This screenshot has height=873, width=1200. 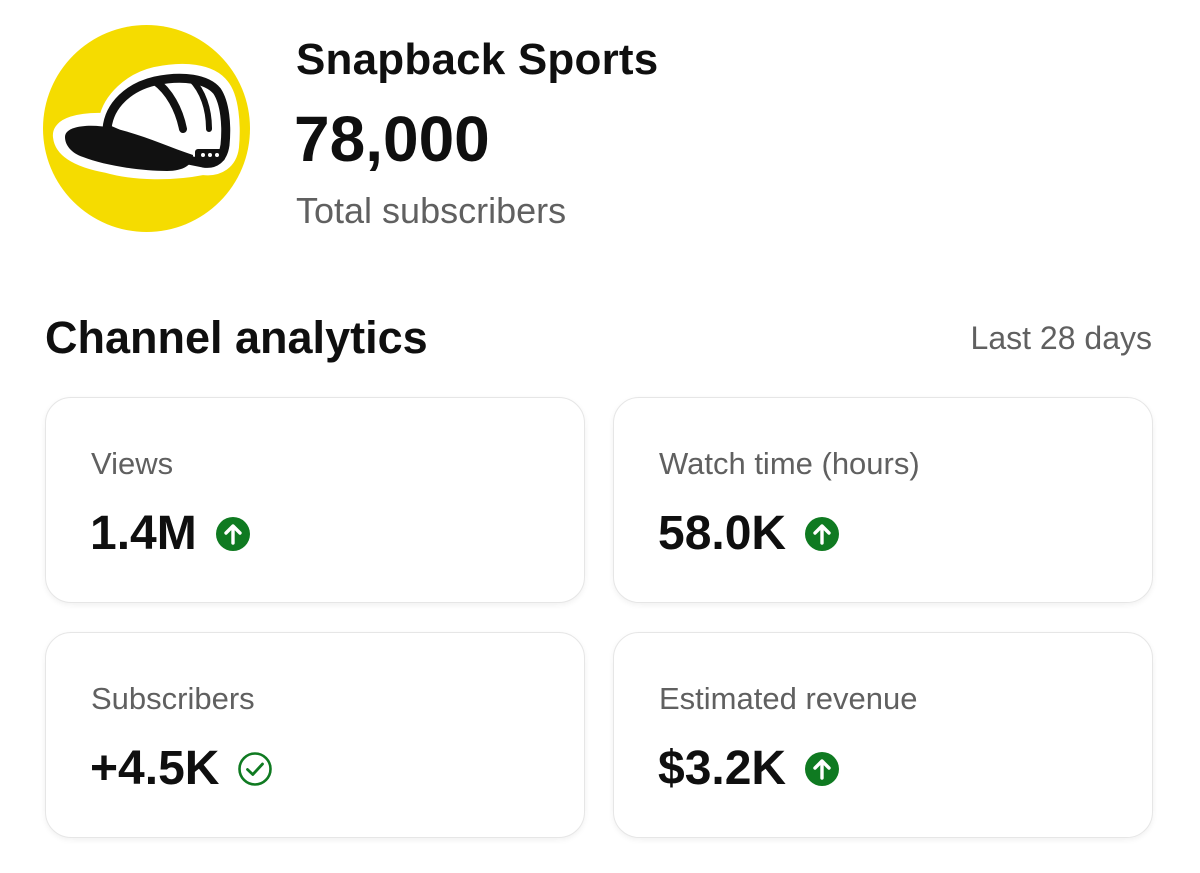 What do you see at coordinates (477, 59) in the screenshot?
I see `channel-name: Snapback Sports` at bounding box center [477, 59].